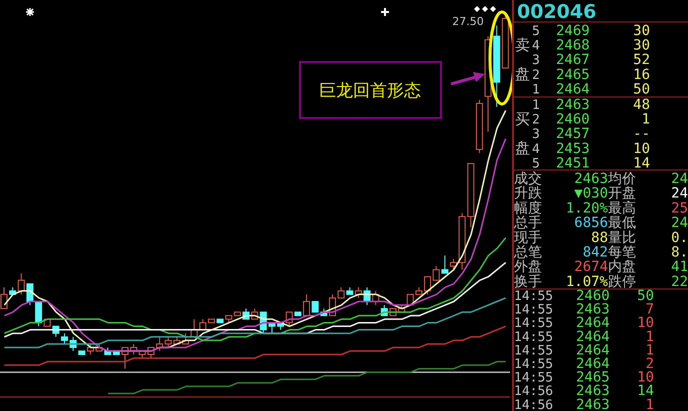 This screenshot has width=688, height=411. What do you see at coordinates (522, 119) in the screenshot?
I see `text: 买` at bounding box center [522, 119].